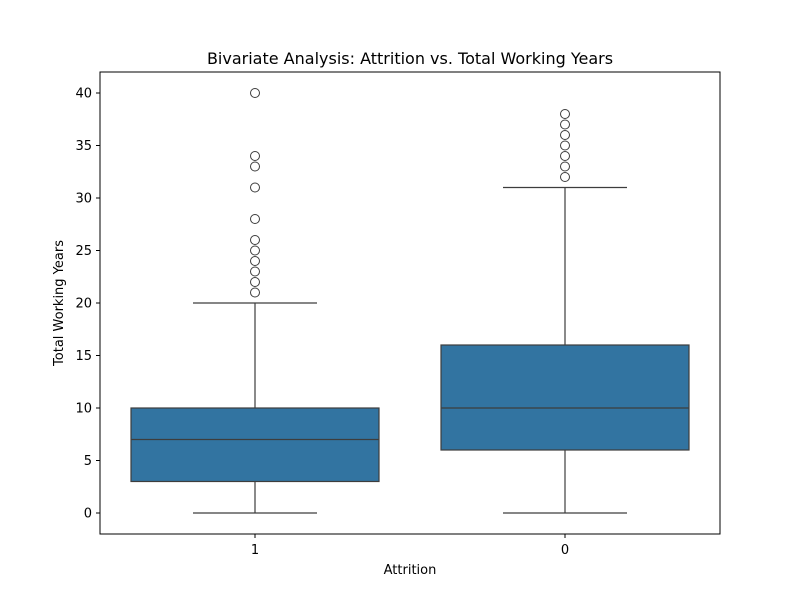 The height and width of the screenshot is (600, 800). What do you see at coordinates (255, 550) in the screenshot?
I see `x-tick-label: 1` at bounding box center [255, 550].